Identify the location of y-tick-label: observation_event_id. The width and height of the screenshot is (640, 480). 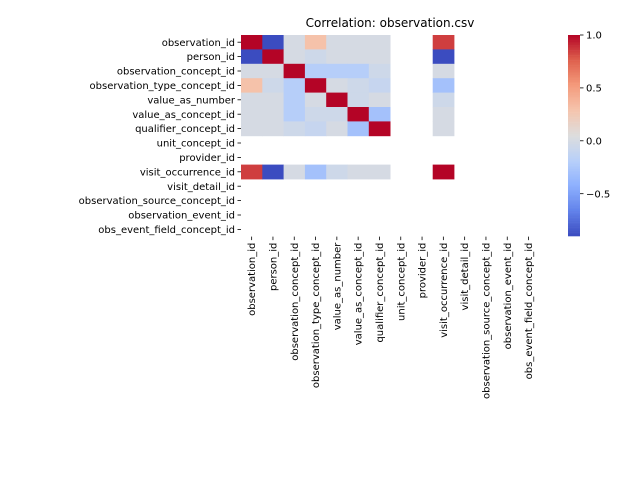
(181, 216).